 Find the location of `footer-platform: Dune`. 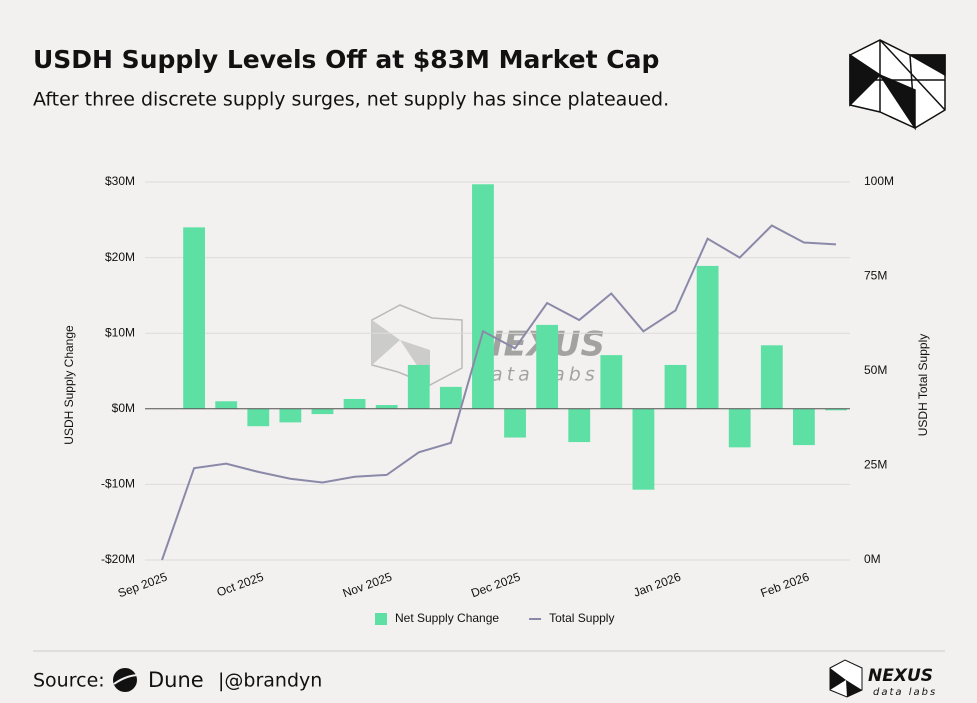

footer-platform: Dune is located at coordinates (176, 680).